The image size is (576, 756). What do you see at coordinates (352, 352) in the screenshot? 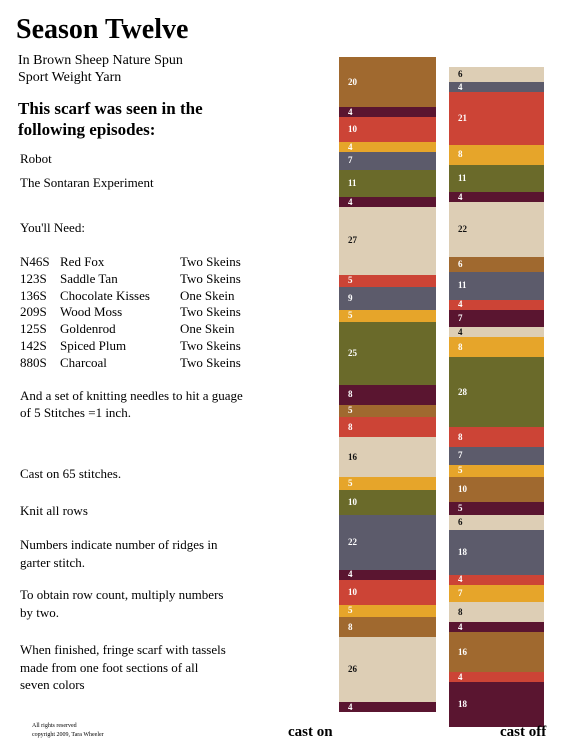
I see `ridge-count: 25` at bounding box center [352, 352].